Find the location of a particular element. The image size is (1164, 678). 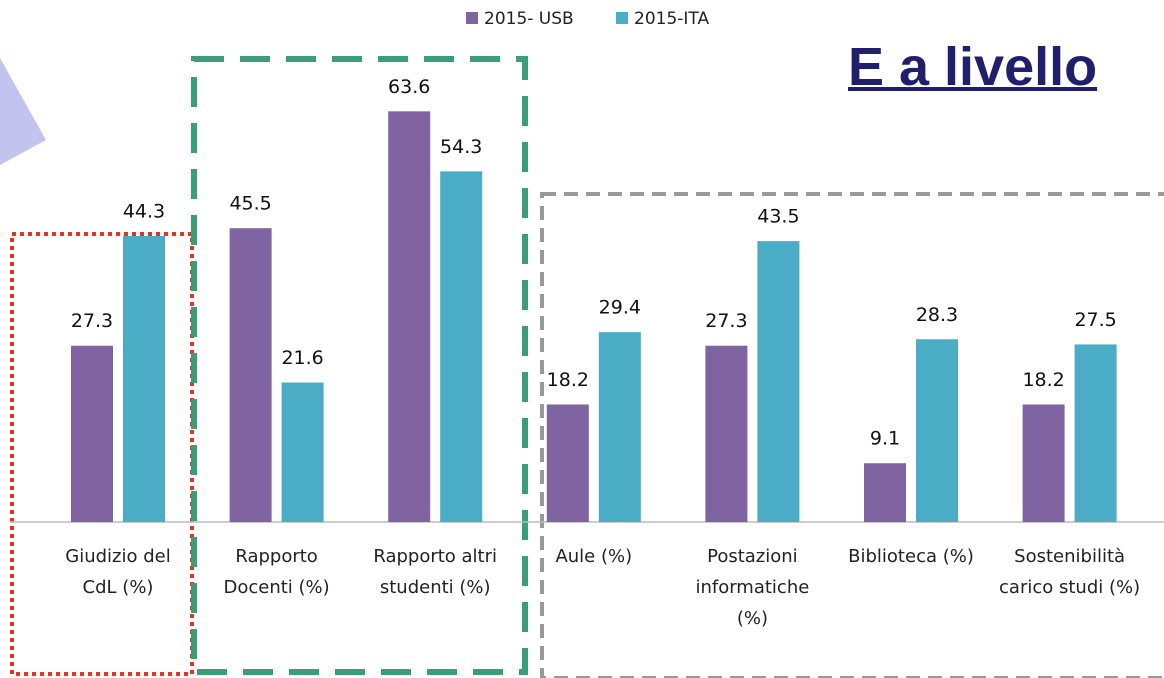

data-label: 27.5 is located at coordinates (1095, 320).